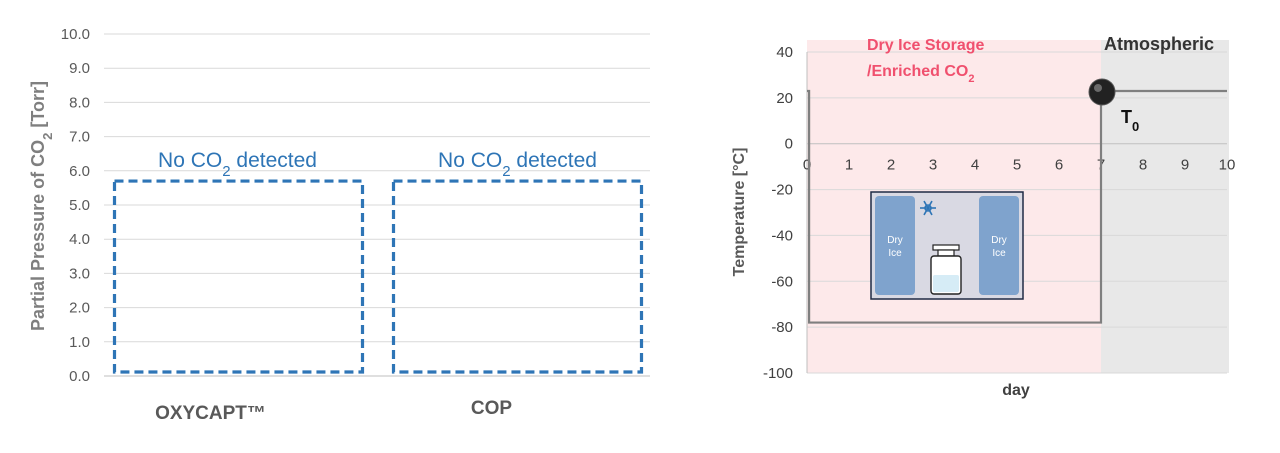 This screenshot has height=453, width=1280. Describe the element at coordinates (79, 239) in the screenshot. I see `y-tick-label: 4.0` at that location.